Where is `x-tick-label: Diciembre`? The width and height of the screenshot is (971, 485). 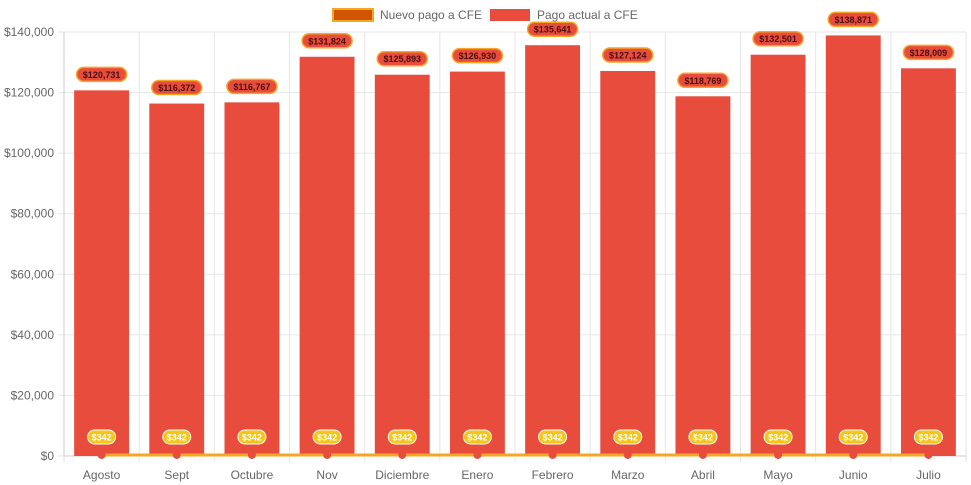
x-tick-label: Diciembre is located at coordinates (402, 475).